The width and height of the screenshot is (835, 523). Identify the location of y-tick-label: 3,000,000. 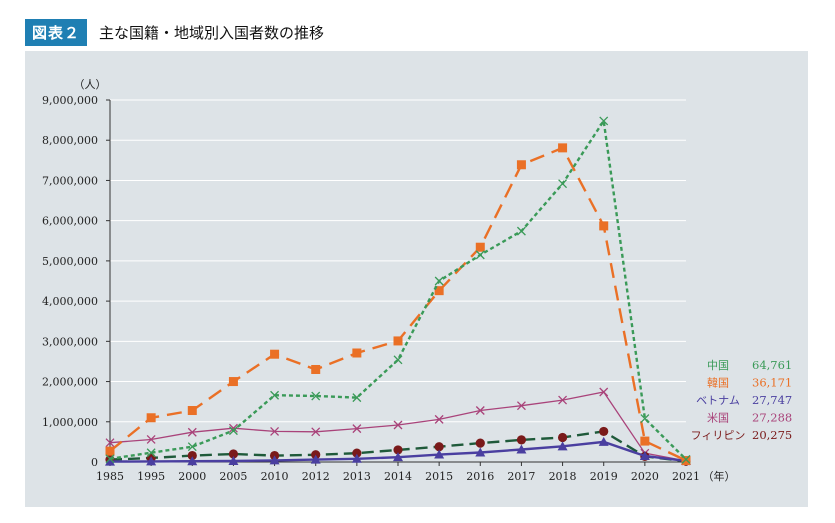
(70, 341).